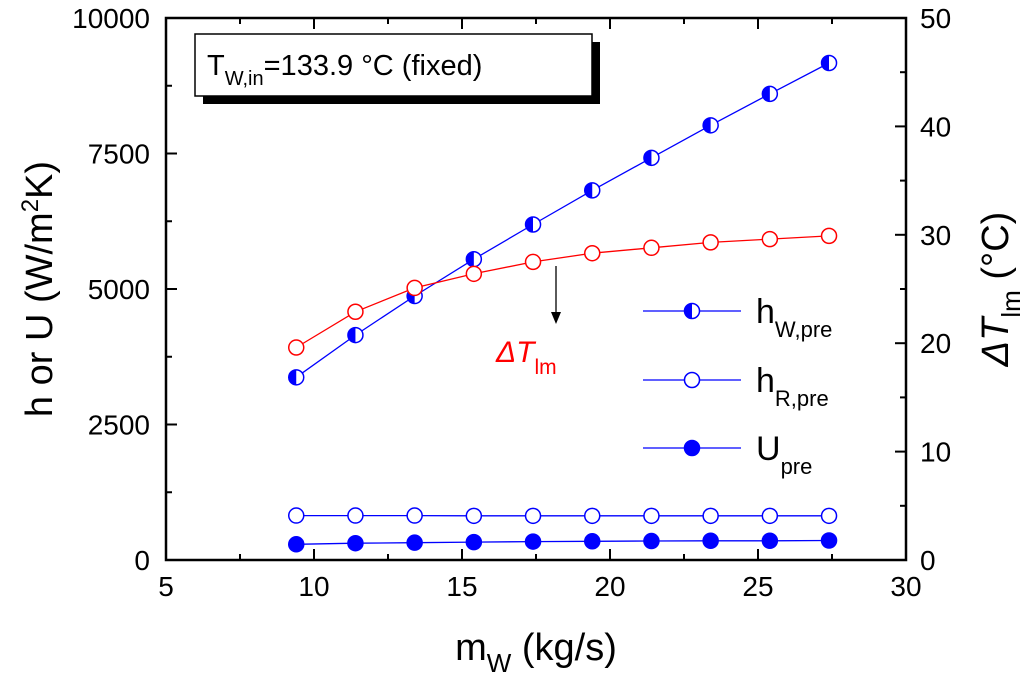 This screenshot has width=1024, height=680. I want to click on right-y-tick-label: 0, so click(928, 560).